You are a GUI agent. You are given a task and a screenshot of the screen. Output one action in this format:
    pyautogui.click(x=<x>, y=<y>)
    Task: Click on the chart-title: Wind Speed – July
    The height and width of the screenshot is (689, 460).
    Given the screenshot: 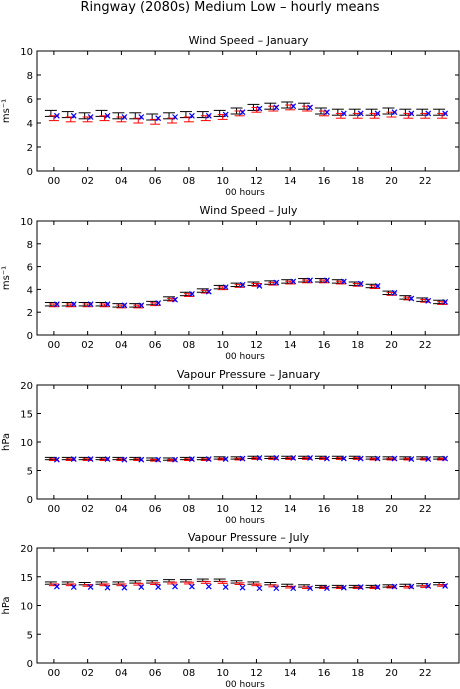 What is the action you would take?
    pyautogui.click(x=249, y=210)
    